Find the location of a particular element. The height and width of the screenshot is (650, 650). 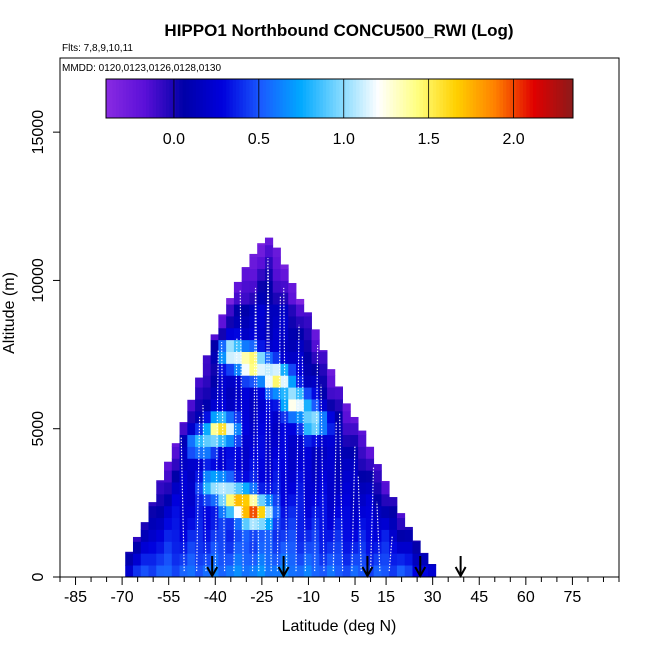

colorbar-tick-label: 0.5 is located at coordinates (259, 139).